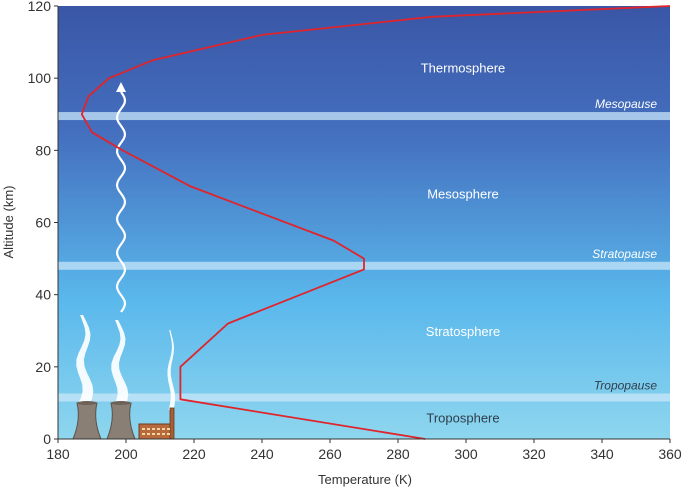  Describe the element at coordinates (463, 67) in the screenshot. I see `layer-label: Thermosphere` at that location.